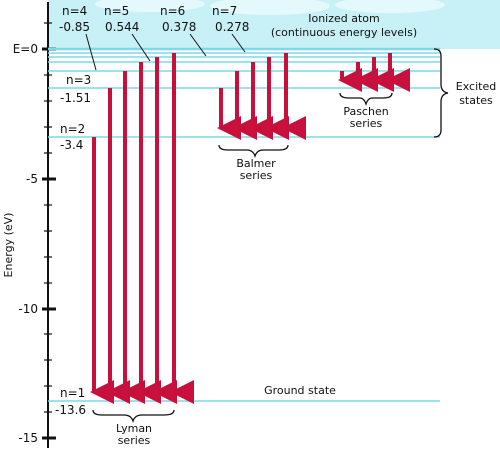  I want to click on level-label-n7: n=7, so click(224, 11).